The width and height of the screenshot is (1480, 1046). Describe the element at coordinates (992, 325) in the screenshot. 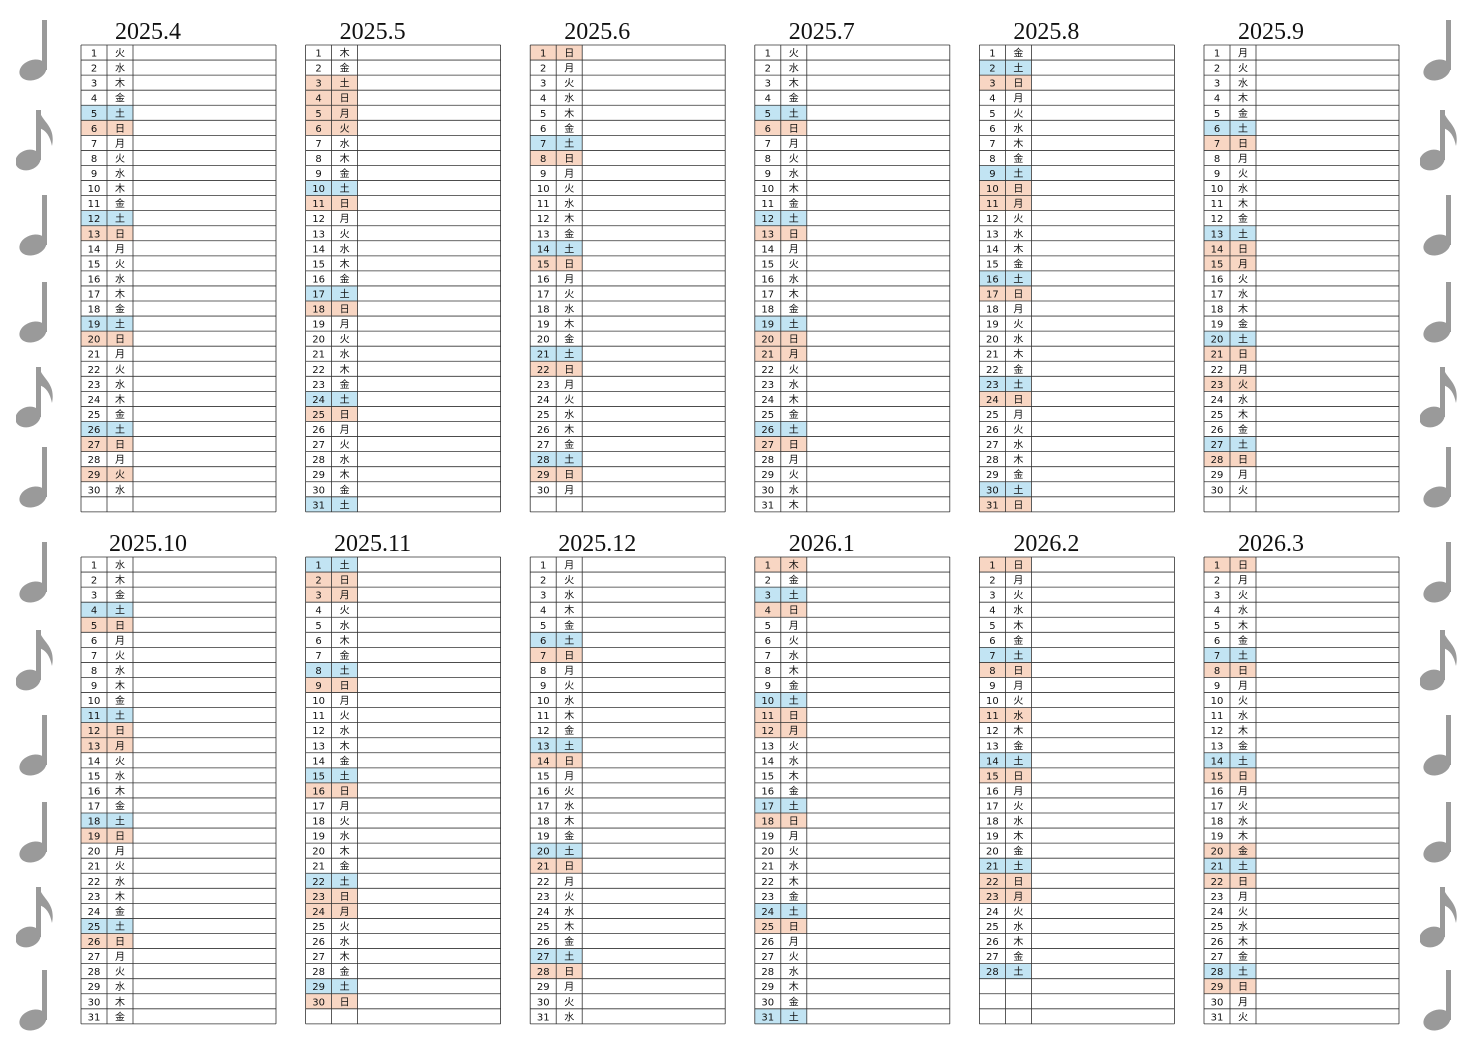

I see `day-number: 19` at that location.